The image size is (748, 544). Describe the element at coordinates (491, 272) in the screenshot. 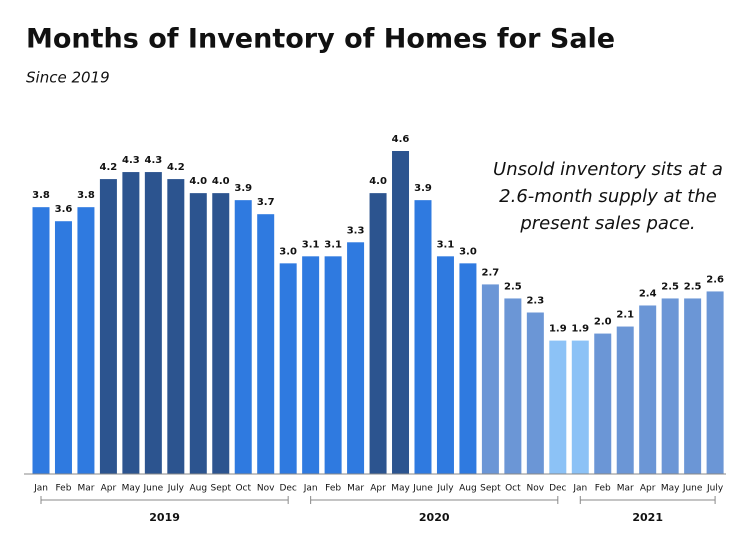

I see `value-label: 2.7` at that location.